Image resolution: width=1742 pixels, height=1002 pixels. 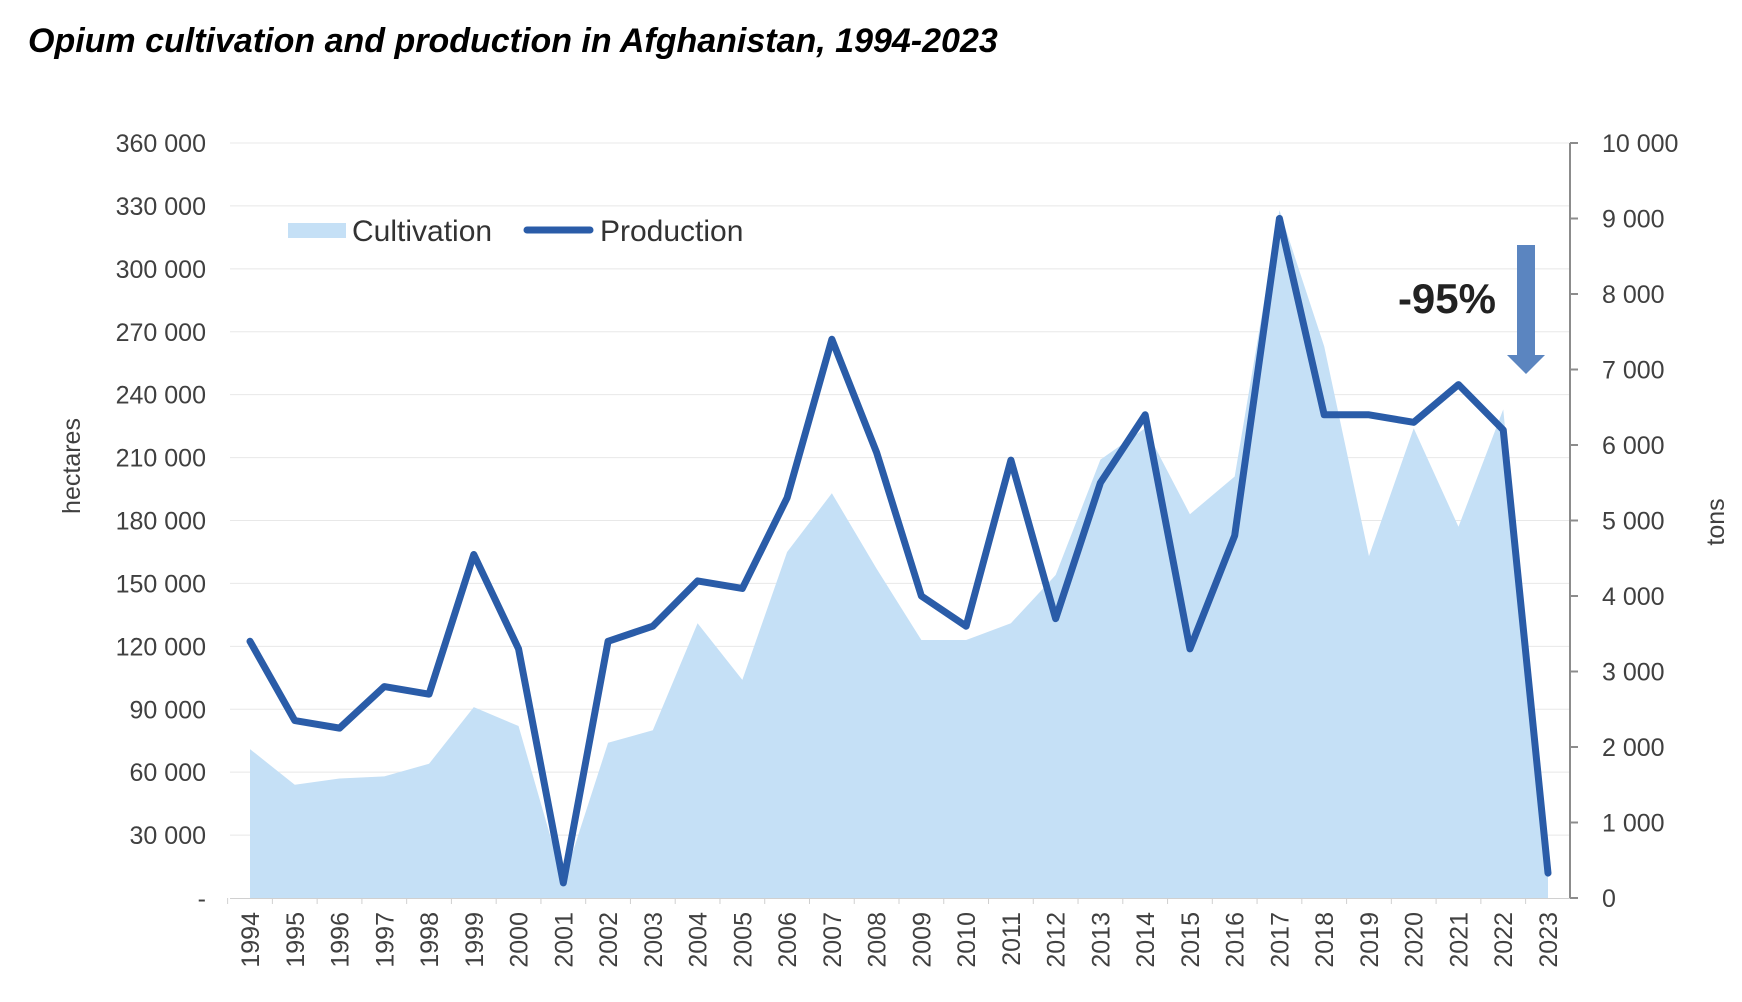 What do you see at coordinates (1633, 522) in the screenshot?
I see `y2-tick-label: 5 000` at bounding box center [1633, 522].